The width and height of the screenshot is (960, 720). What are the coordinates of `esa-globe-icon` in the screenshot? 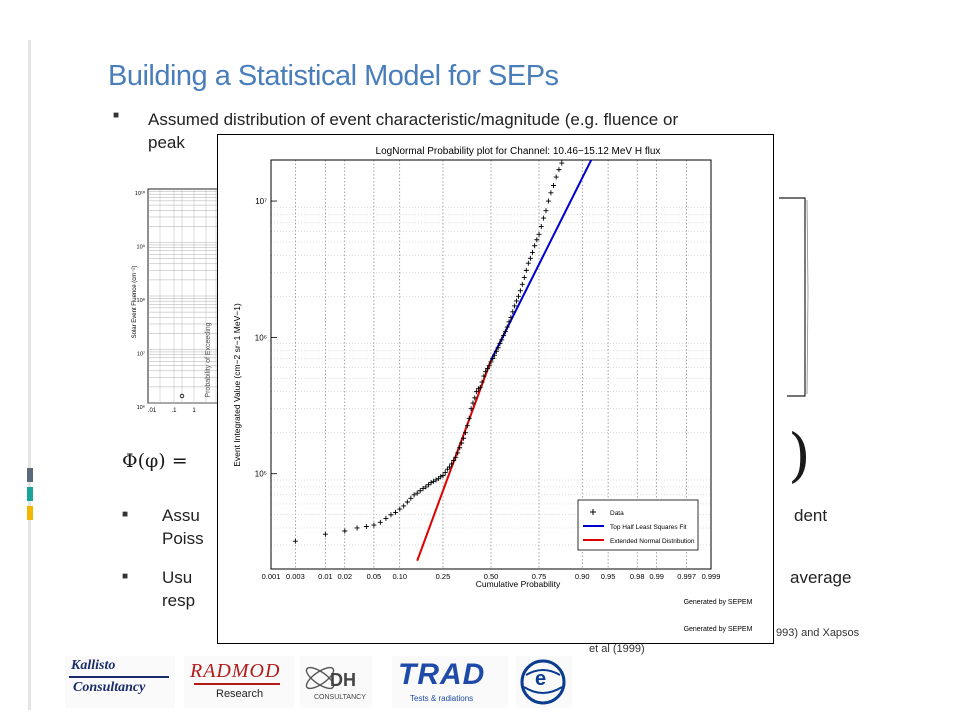 It's located at (543, 682).